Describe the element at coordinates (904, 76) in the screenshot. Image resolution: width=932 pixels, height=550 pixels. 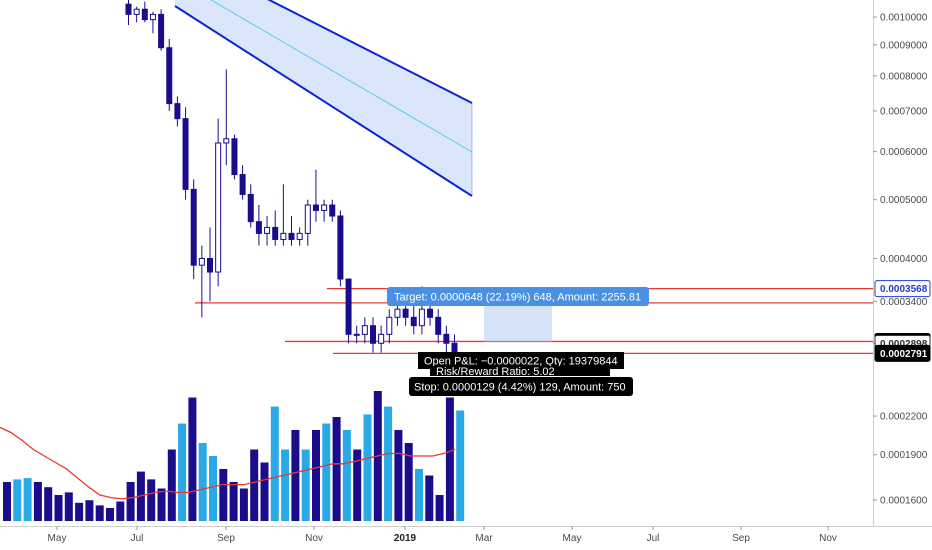
I see `price-tick-label: 0.0008000` at that location.